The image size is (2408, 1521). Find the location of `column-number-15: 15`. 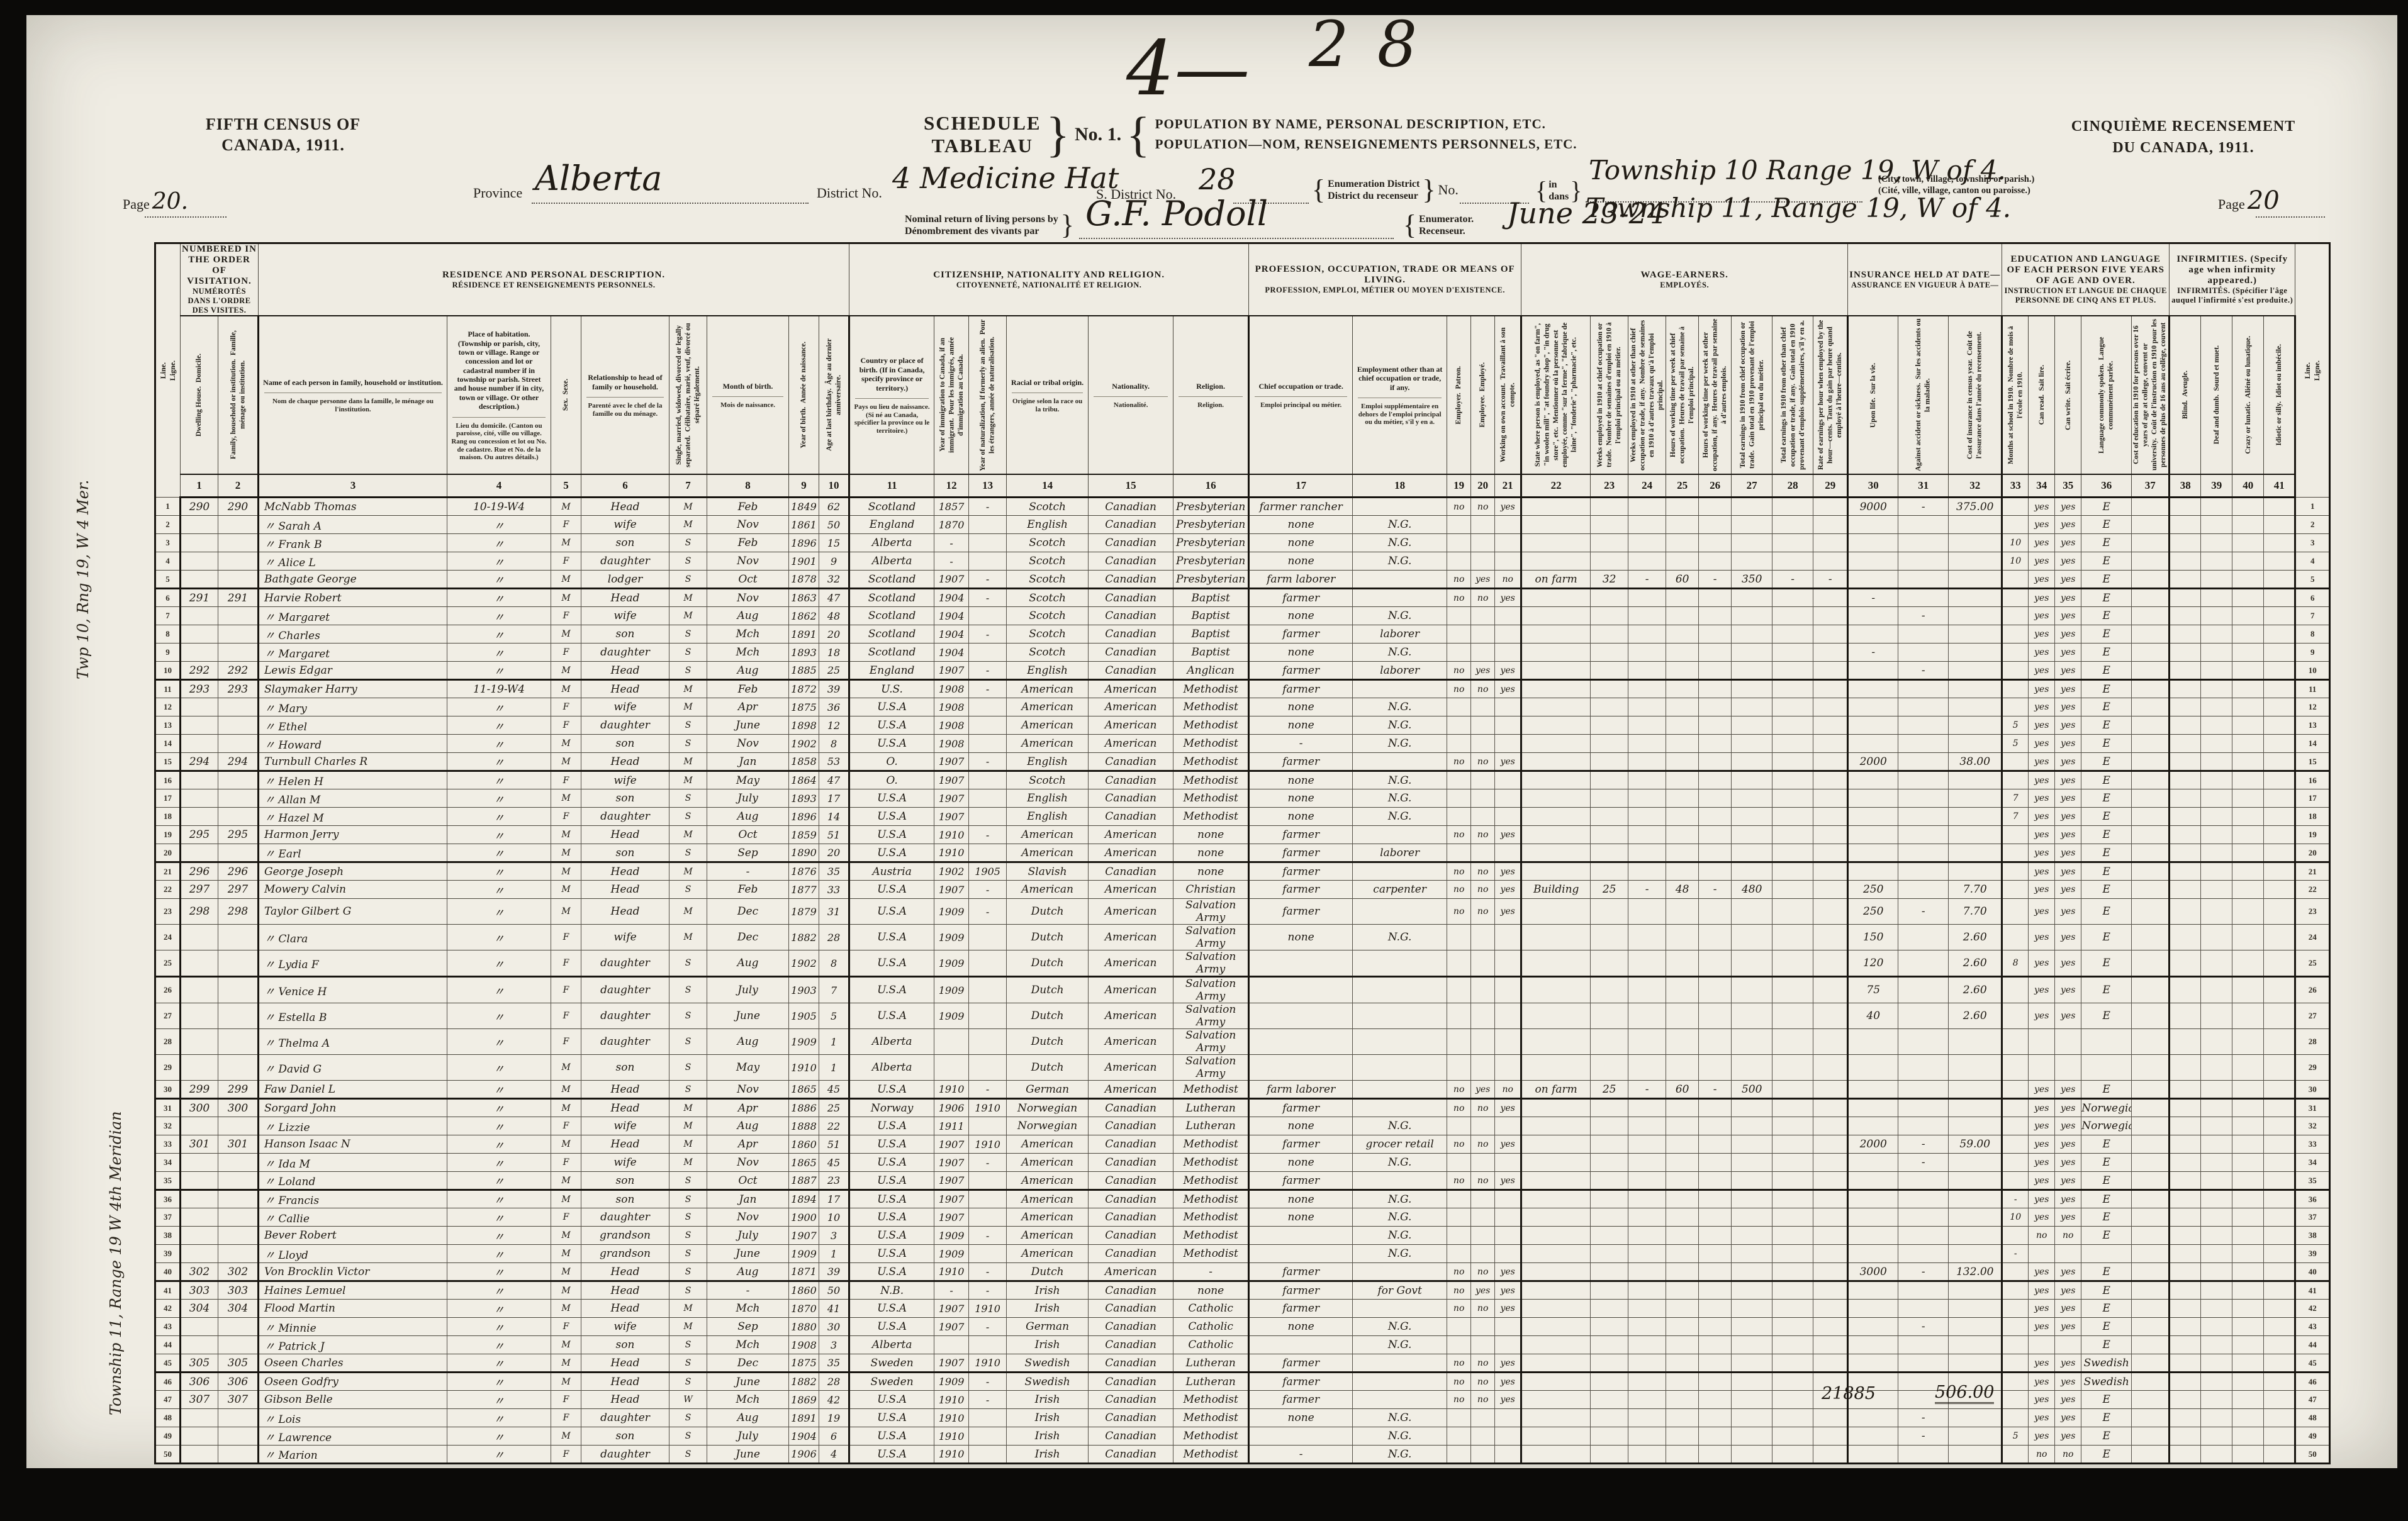

column-number-15: 15 is located at coordinates (1131, 486).